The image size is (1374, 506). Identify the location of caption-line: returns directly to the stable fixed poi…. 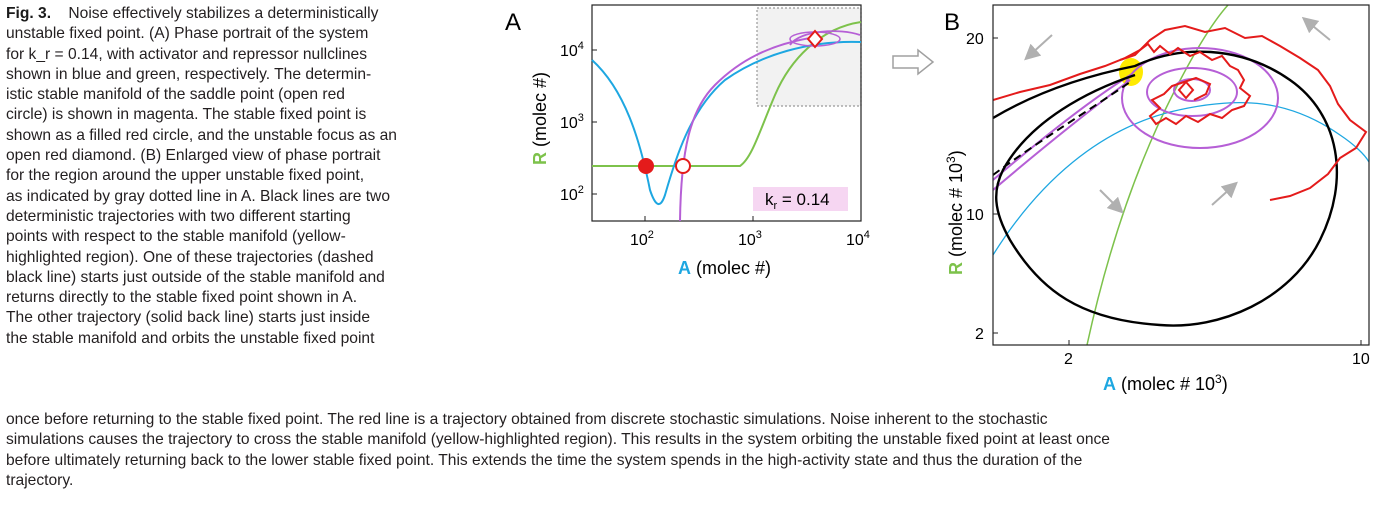
(182, 298).